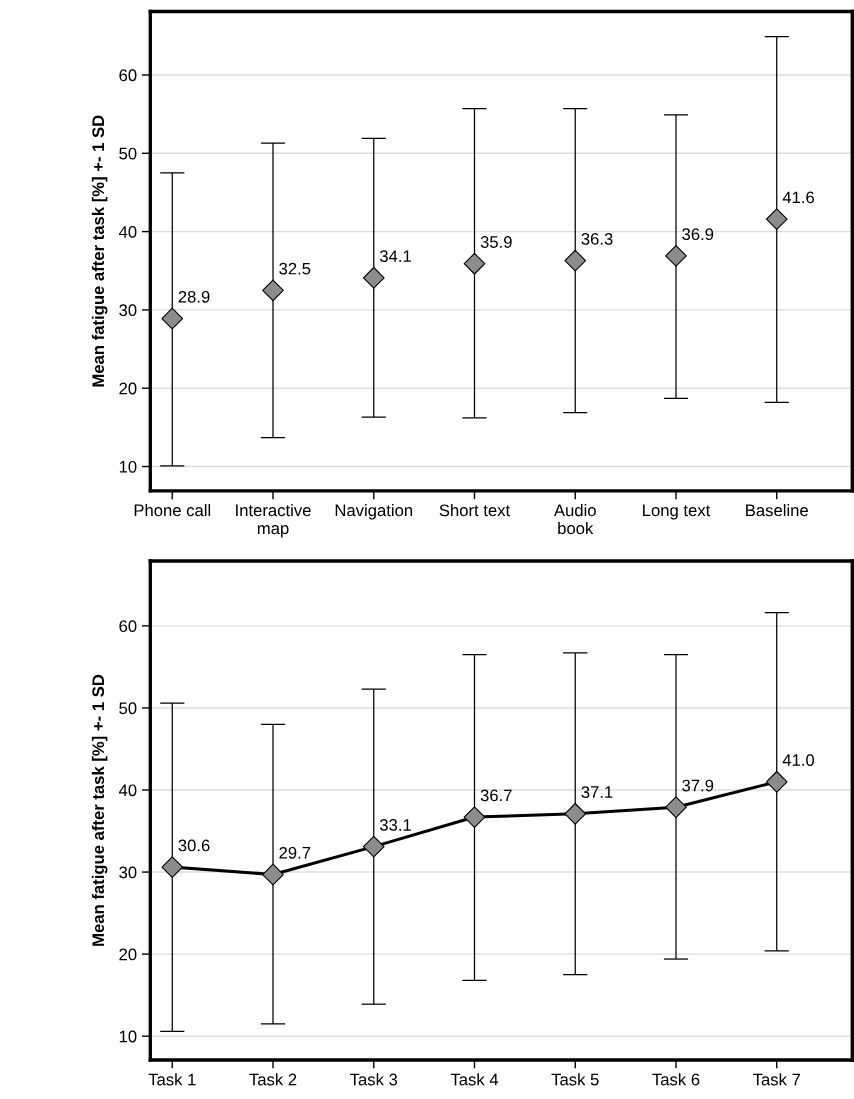 The height and width of the screenshot is (1099, 854). I want to click on data-label: 41.0, so click(798, 760).